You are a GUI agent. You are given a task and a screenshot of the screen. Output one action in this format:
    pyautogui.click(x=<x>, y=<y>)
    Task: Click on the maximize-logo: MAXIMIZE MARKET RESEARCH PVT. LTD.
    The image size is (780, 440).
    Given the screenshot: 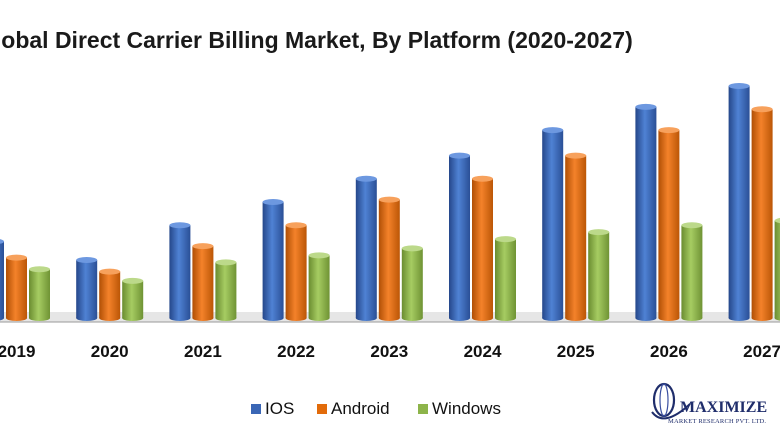 What is the action you would take?
    pyautogui.click(x=709, y=403)
    